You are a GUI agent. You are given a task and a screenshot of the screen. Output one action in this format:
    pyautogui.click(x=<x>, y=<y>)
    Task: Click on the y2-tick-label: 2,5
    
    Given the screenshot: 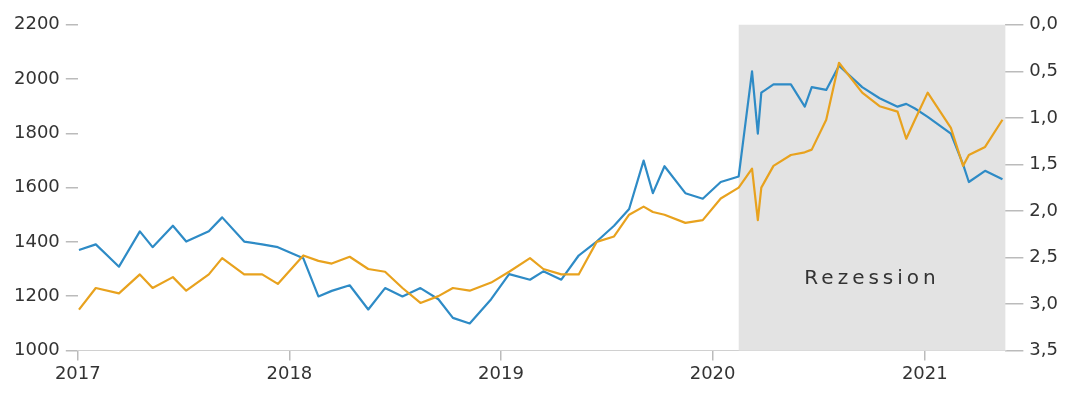 What is the action you would take?
    pyautogui.click(x=1044, y=256)
    